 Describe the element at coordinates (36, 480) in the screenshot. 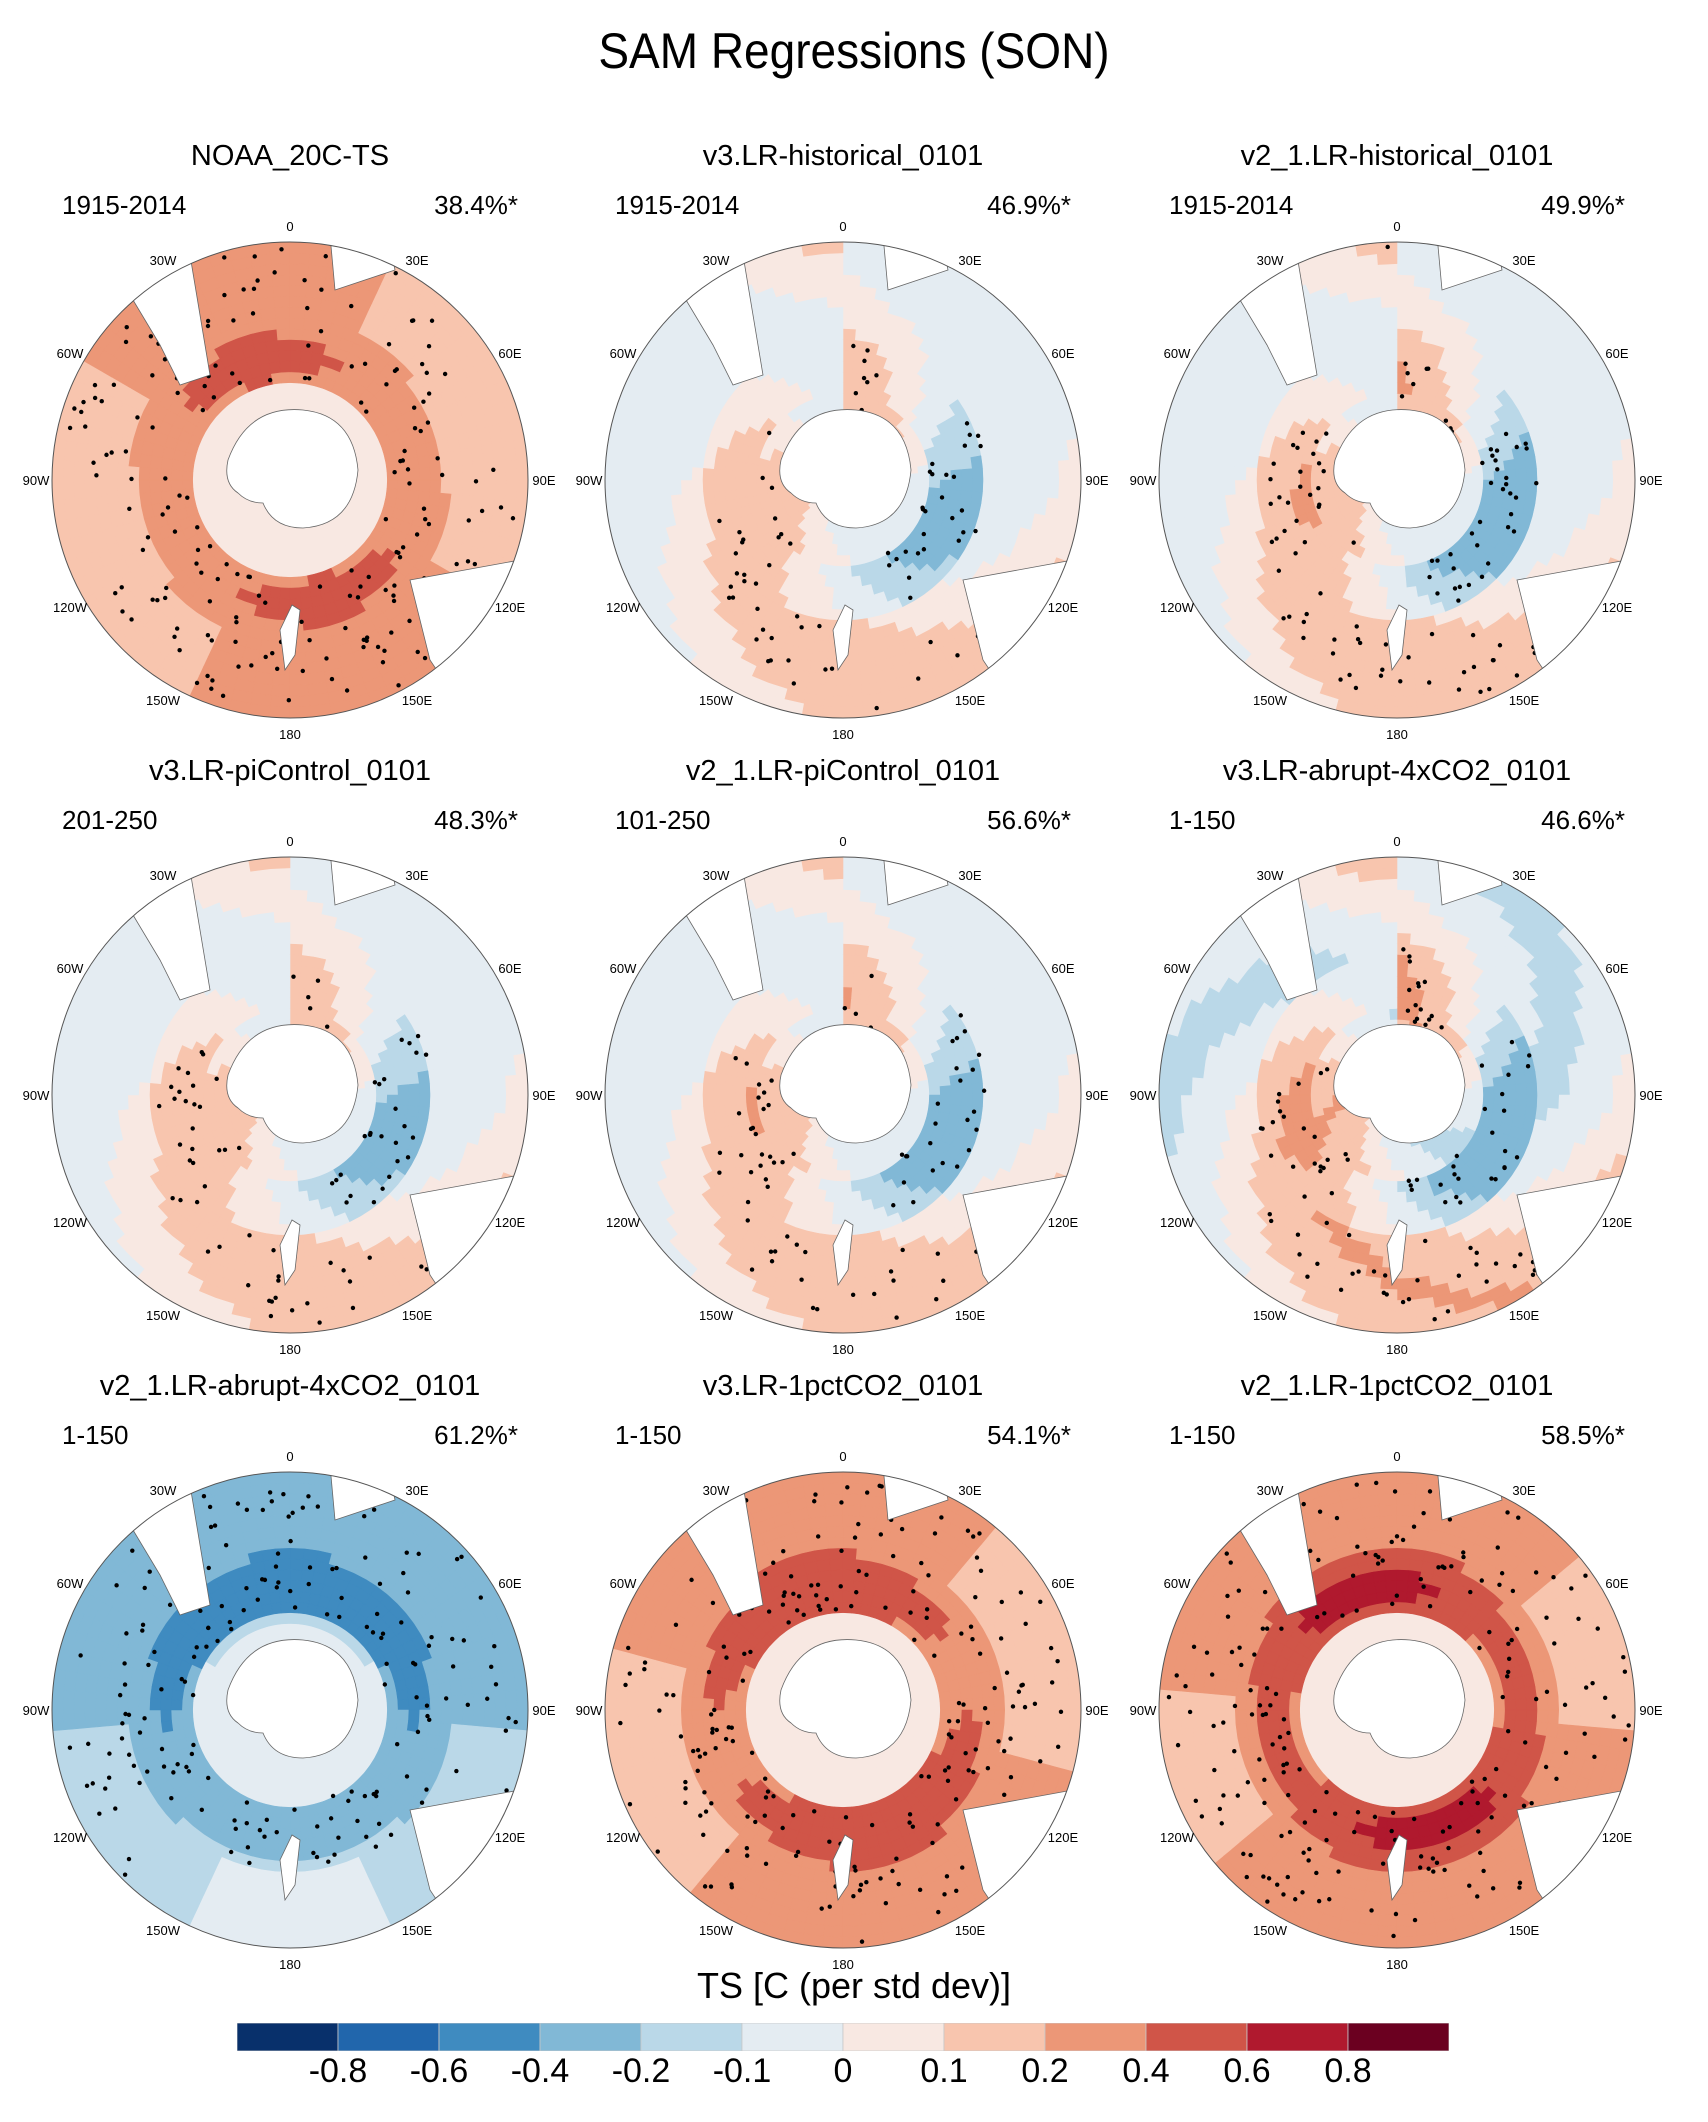

I see `longitude-label: 90W` at that location.